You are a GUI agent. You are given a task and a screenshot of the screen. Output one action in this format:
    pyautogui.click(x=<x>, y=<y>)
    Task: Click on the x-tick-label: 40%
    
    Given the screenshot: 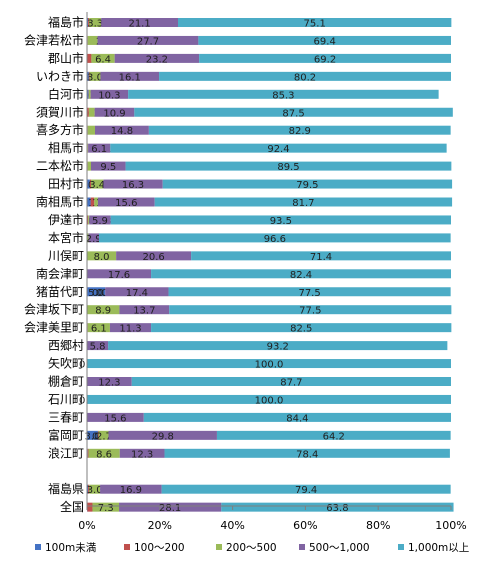 What is the action you would take?
    pyautogui.click(x=232, y=525)
    